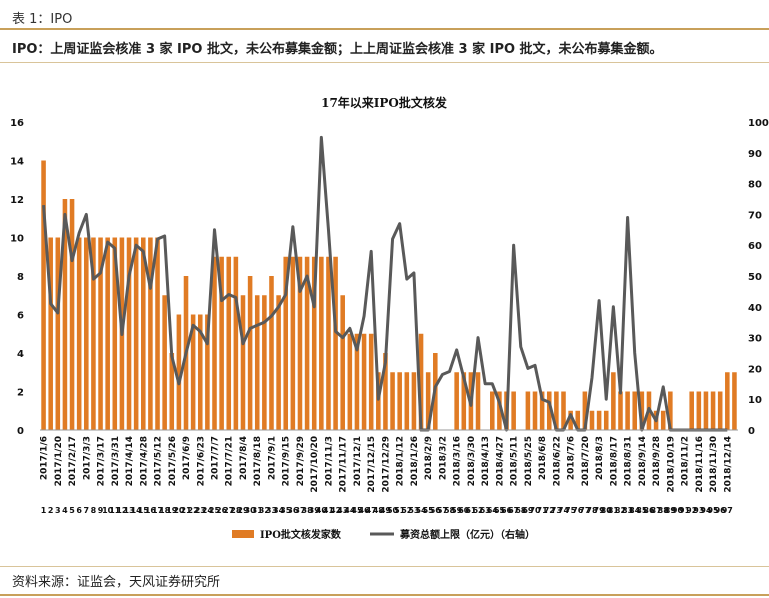 The height and width of the screenshot is (598, 769). Describe the element at coordinates (691, 510) in the screenshot. I see `sequence-label: 92` at that location.